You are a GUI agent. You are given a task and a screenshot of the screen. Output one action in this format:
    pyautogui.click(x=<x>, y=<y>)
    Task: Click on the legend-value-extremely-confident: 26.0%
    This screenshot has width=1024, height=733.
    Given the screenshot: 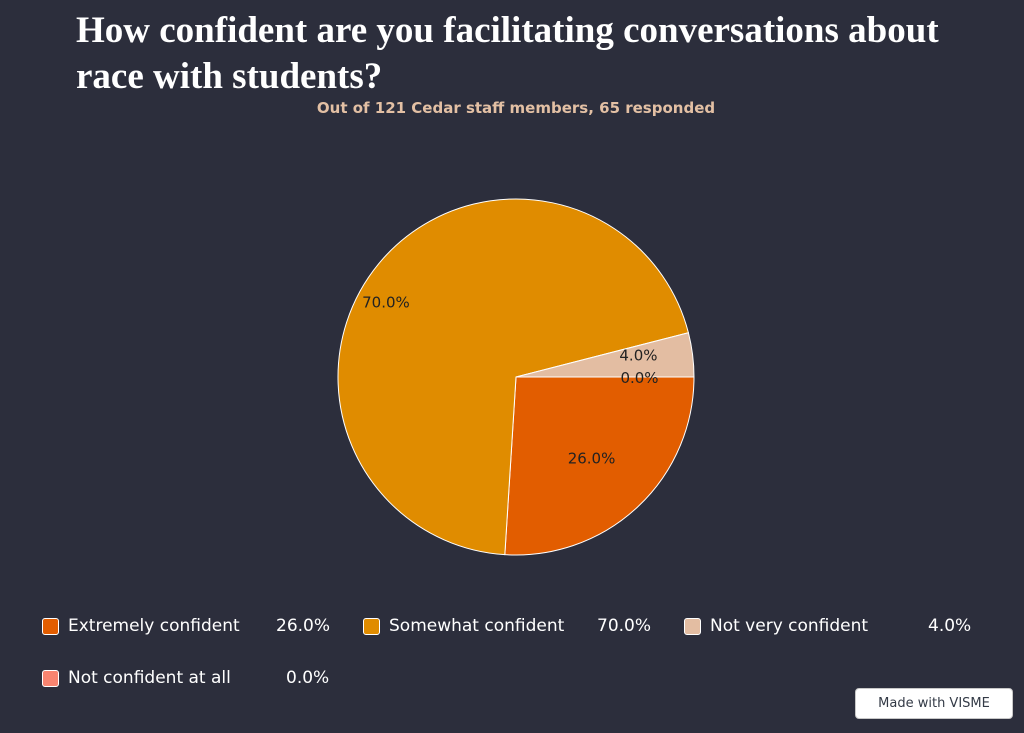 What is the action you would take?
    pyautogui.click(x=303, y=626)
    